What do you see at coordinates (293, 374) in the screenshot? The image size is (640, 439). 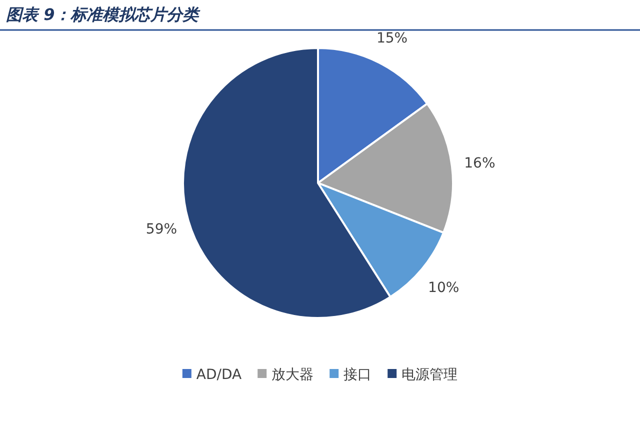 I see `legend-label: 放大器` at bounding box center [293, 374].